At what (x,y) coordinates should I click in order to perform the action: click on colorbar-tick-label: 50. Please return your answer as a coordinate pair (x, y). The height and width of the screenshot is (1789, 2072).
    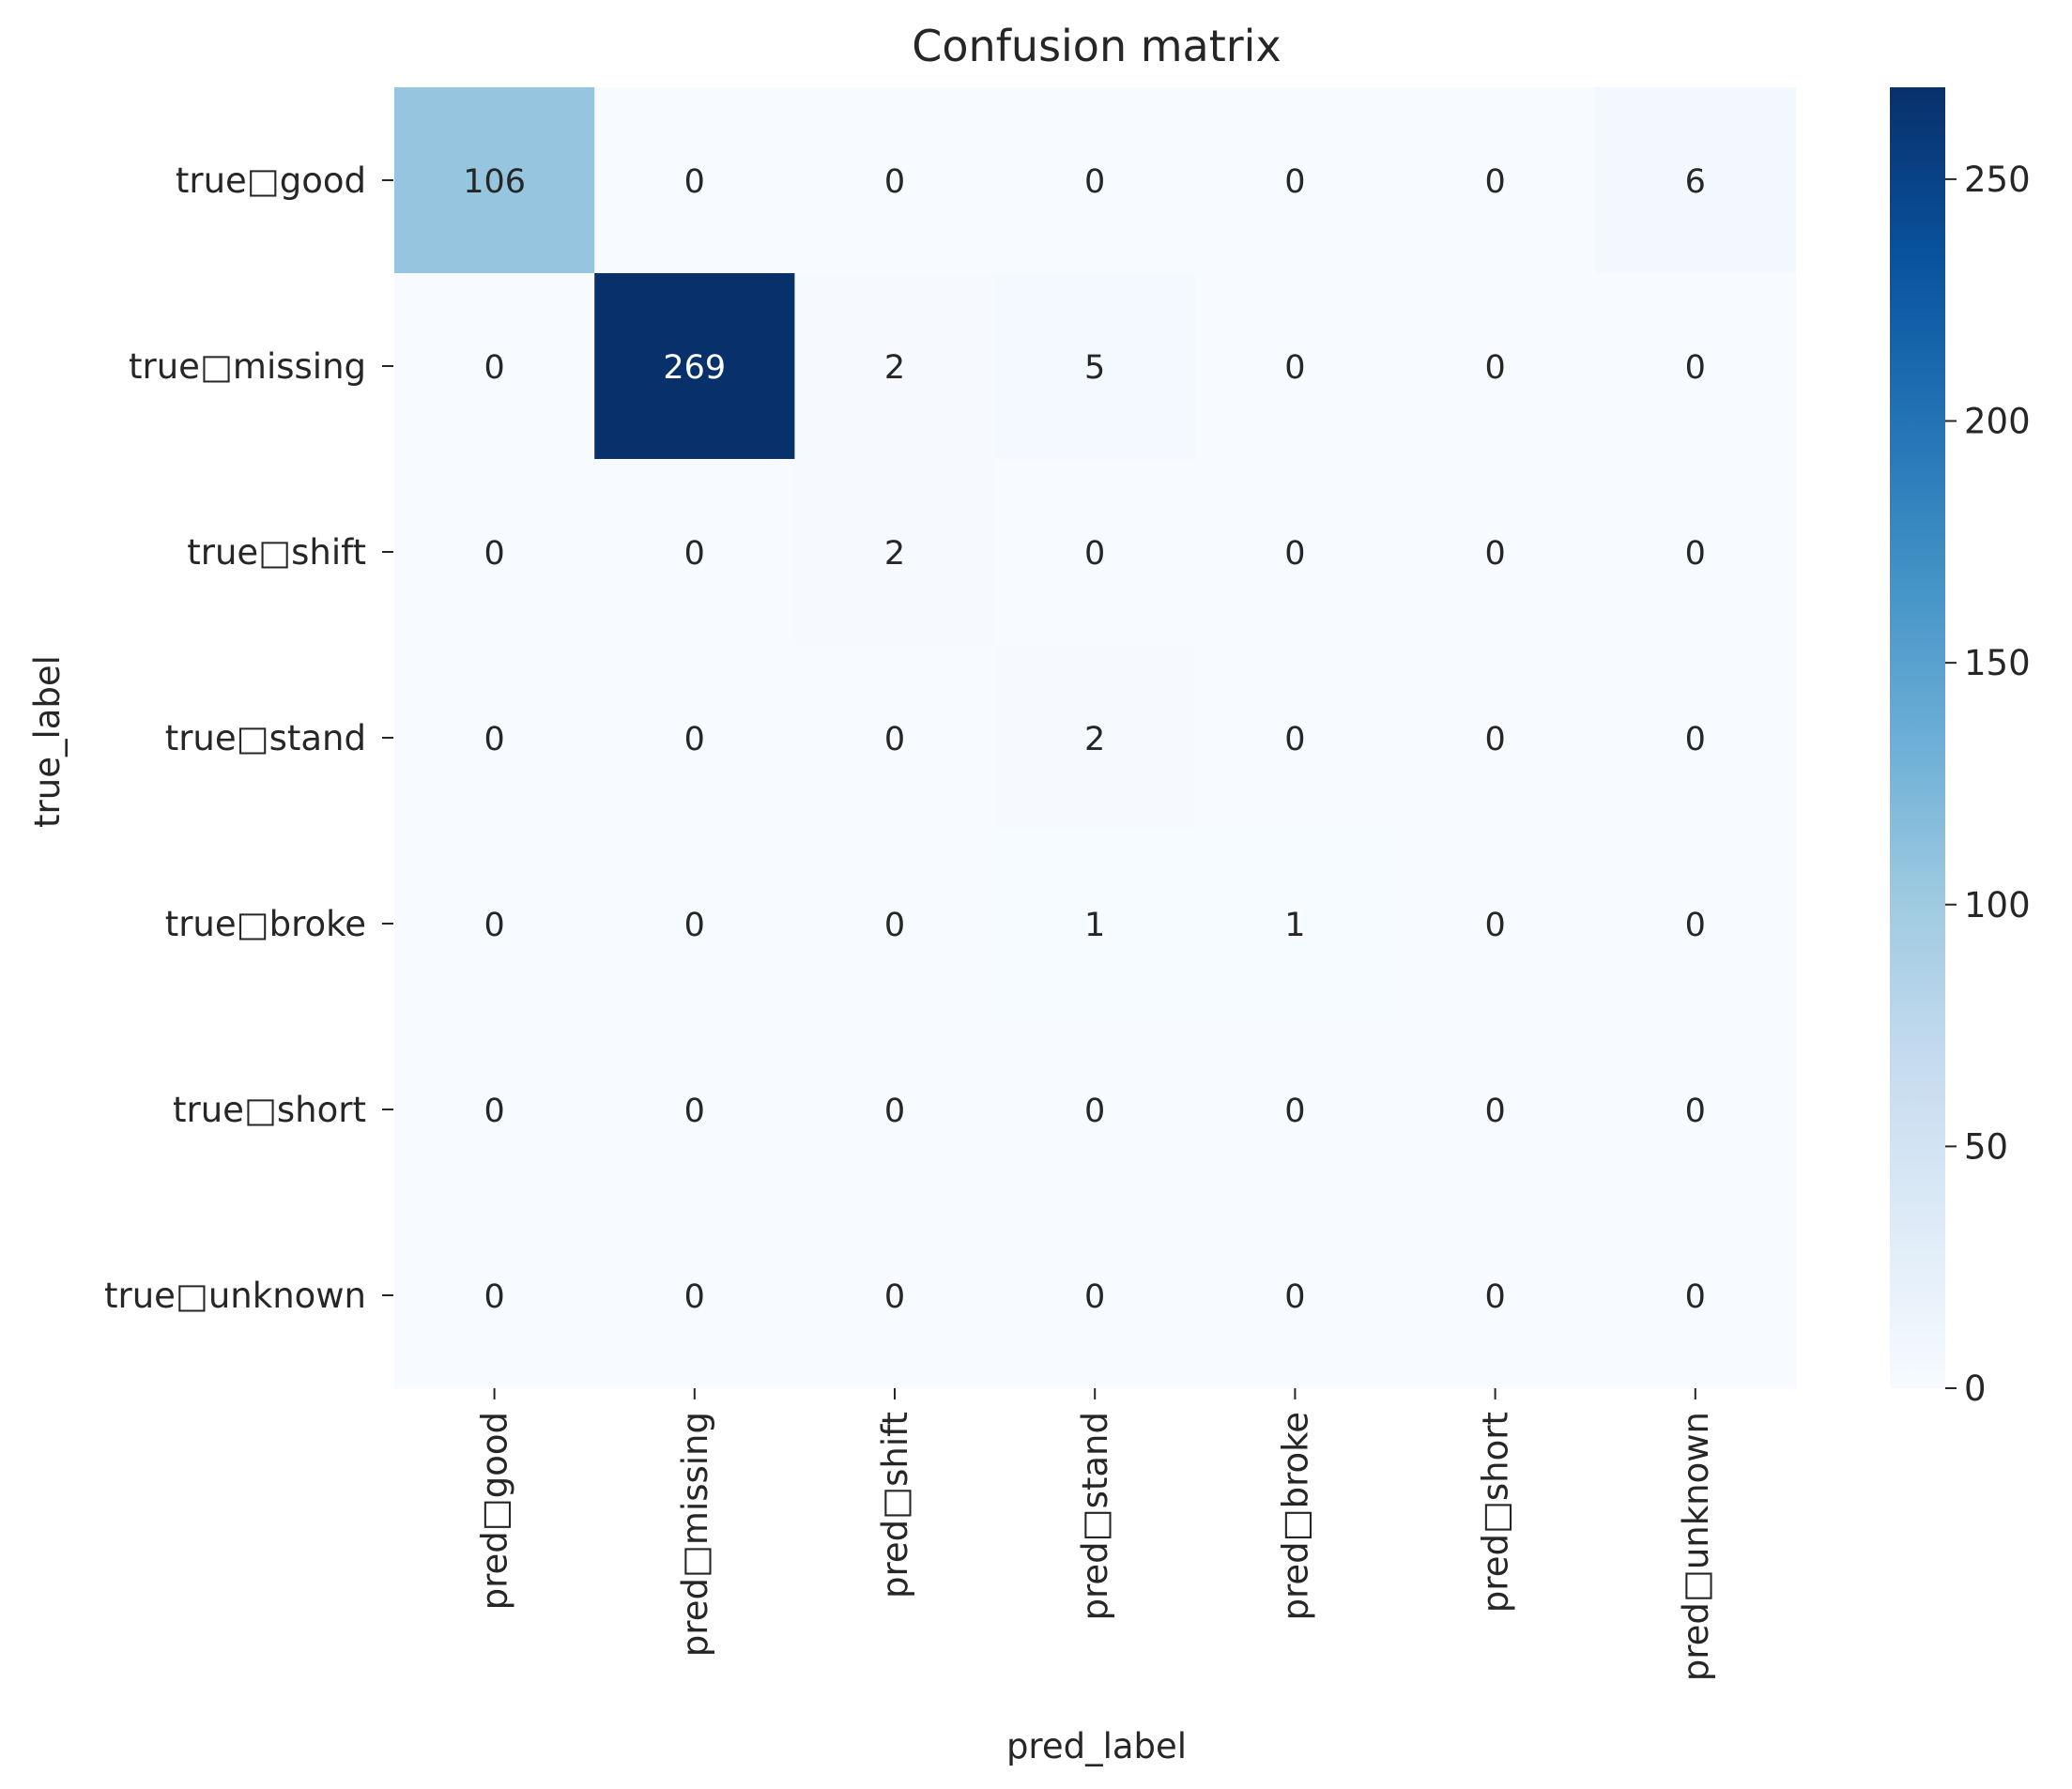
    Looking at the image, I should click on (1986, 1146).